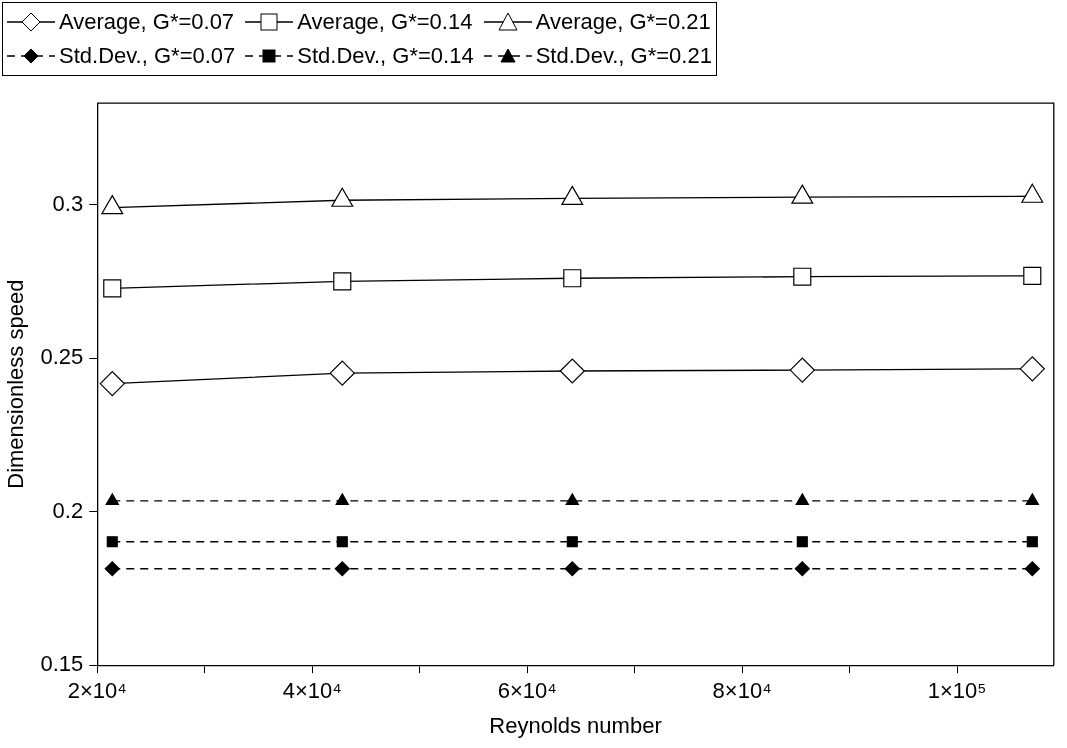 The width and height of the screenshot is (1067, 748). Describe the element at coordinates (62, 357) in the screenshot. I see `y-tick-label: 0.25` at that location.